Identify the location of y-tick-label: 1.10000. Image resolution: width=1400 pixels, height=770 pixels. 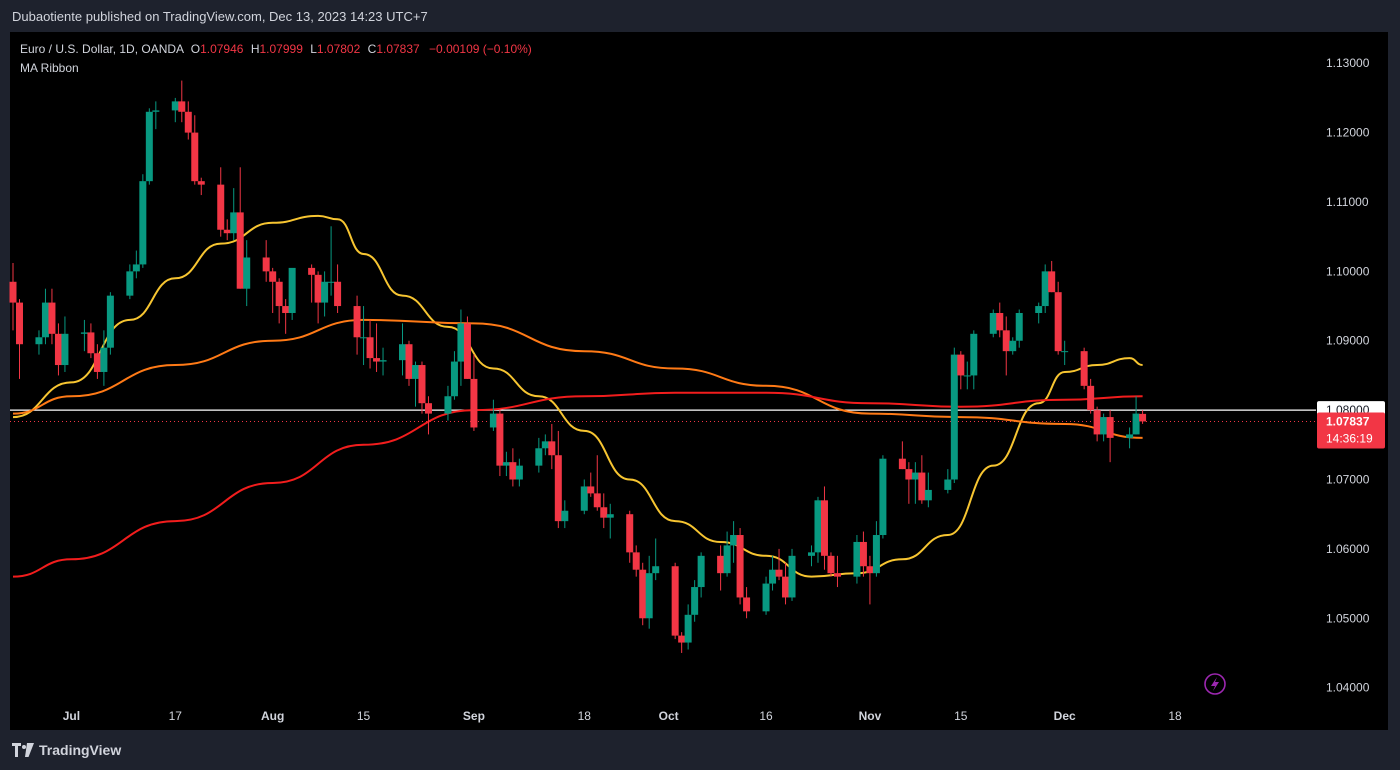
(1348, 271).